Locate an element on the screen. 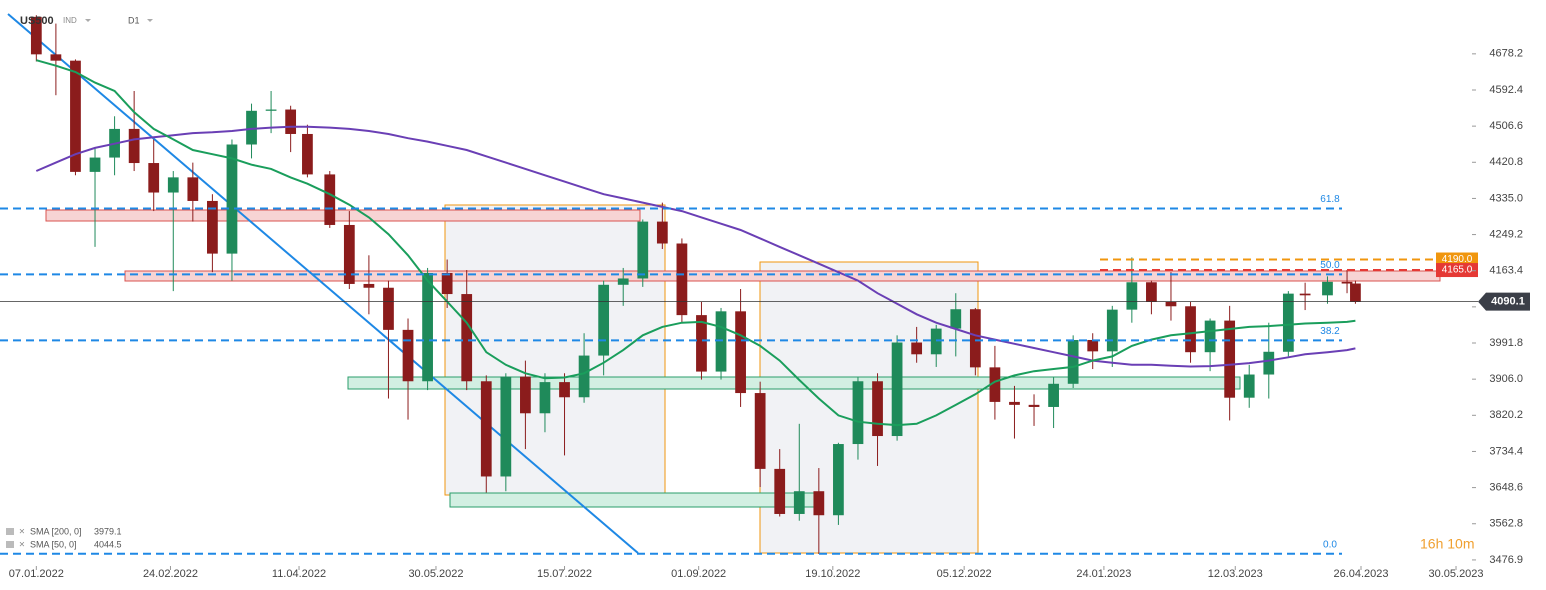  x-tick-label: 15.07.2022 is located at coordinates (564, 574).